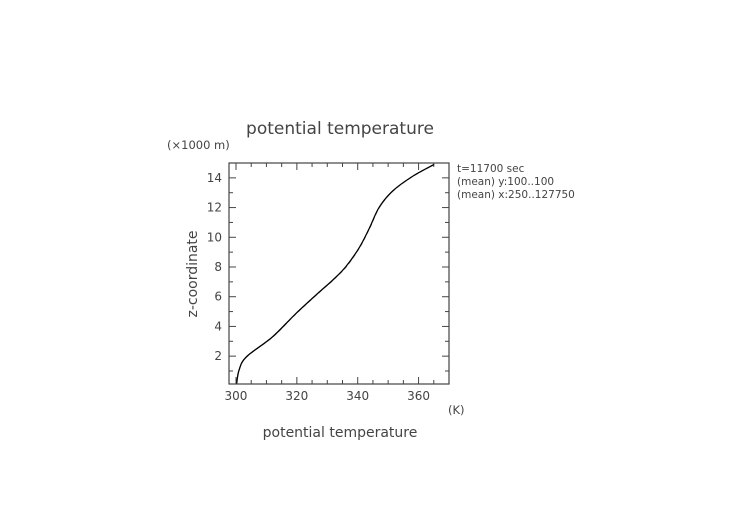 The image size is (752, 532). I want to click on series-line-dashed, so click(335, 274).